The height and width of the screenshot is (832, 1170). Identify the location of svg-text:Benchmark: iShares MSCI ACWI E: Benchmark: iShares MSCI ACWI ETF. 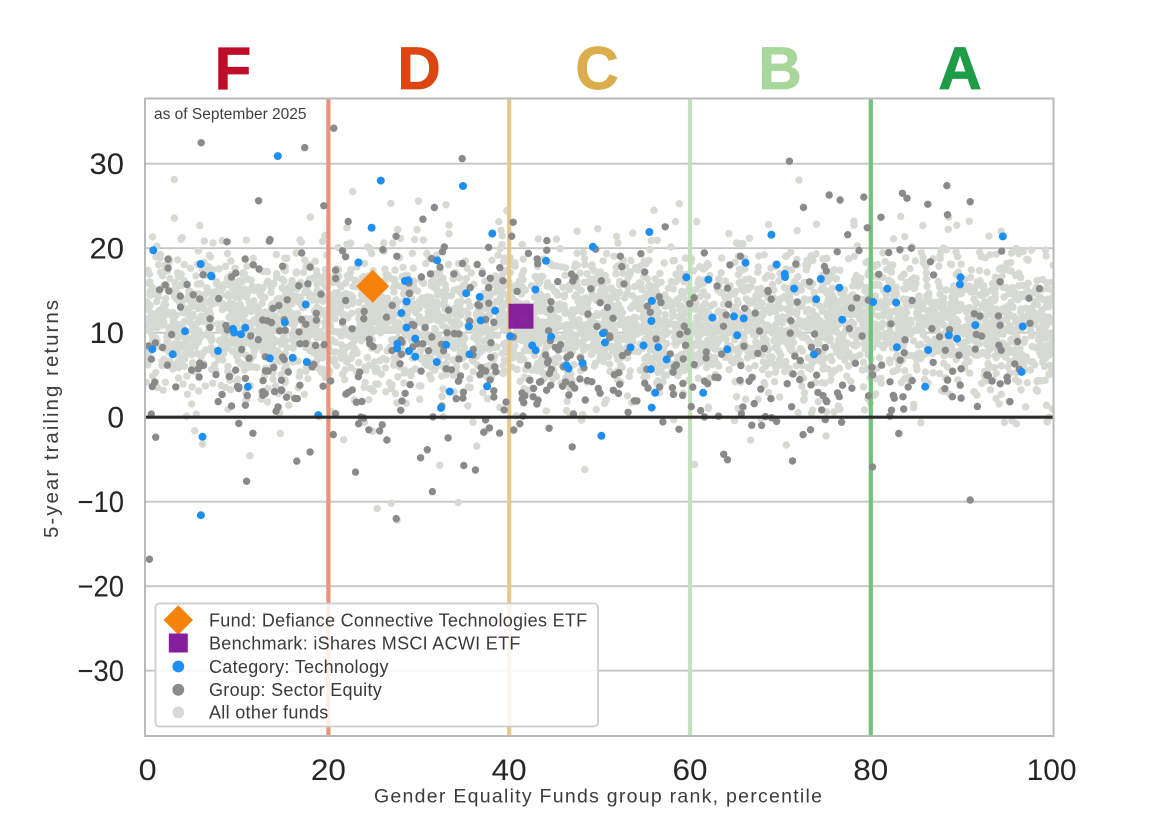
(365, 643).